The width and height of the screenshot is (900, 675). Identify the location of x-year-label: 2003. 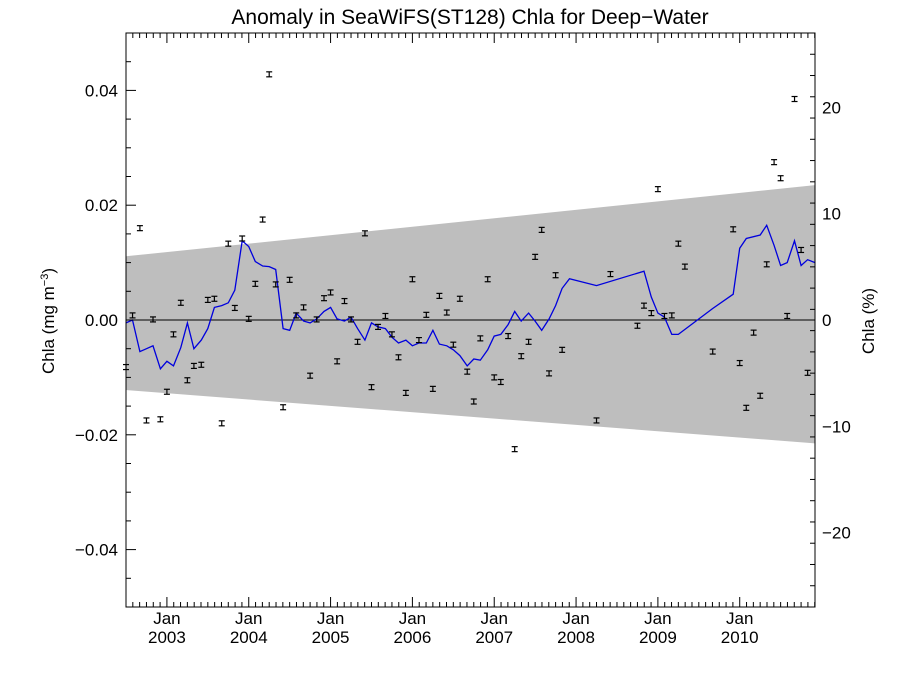
(167, 637).